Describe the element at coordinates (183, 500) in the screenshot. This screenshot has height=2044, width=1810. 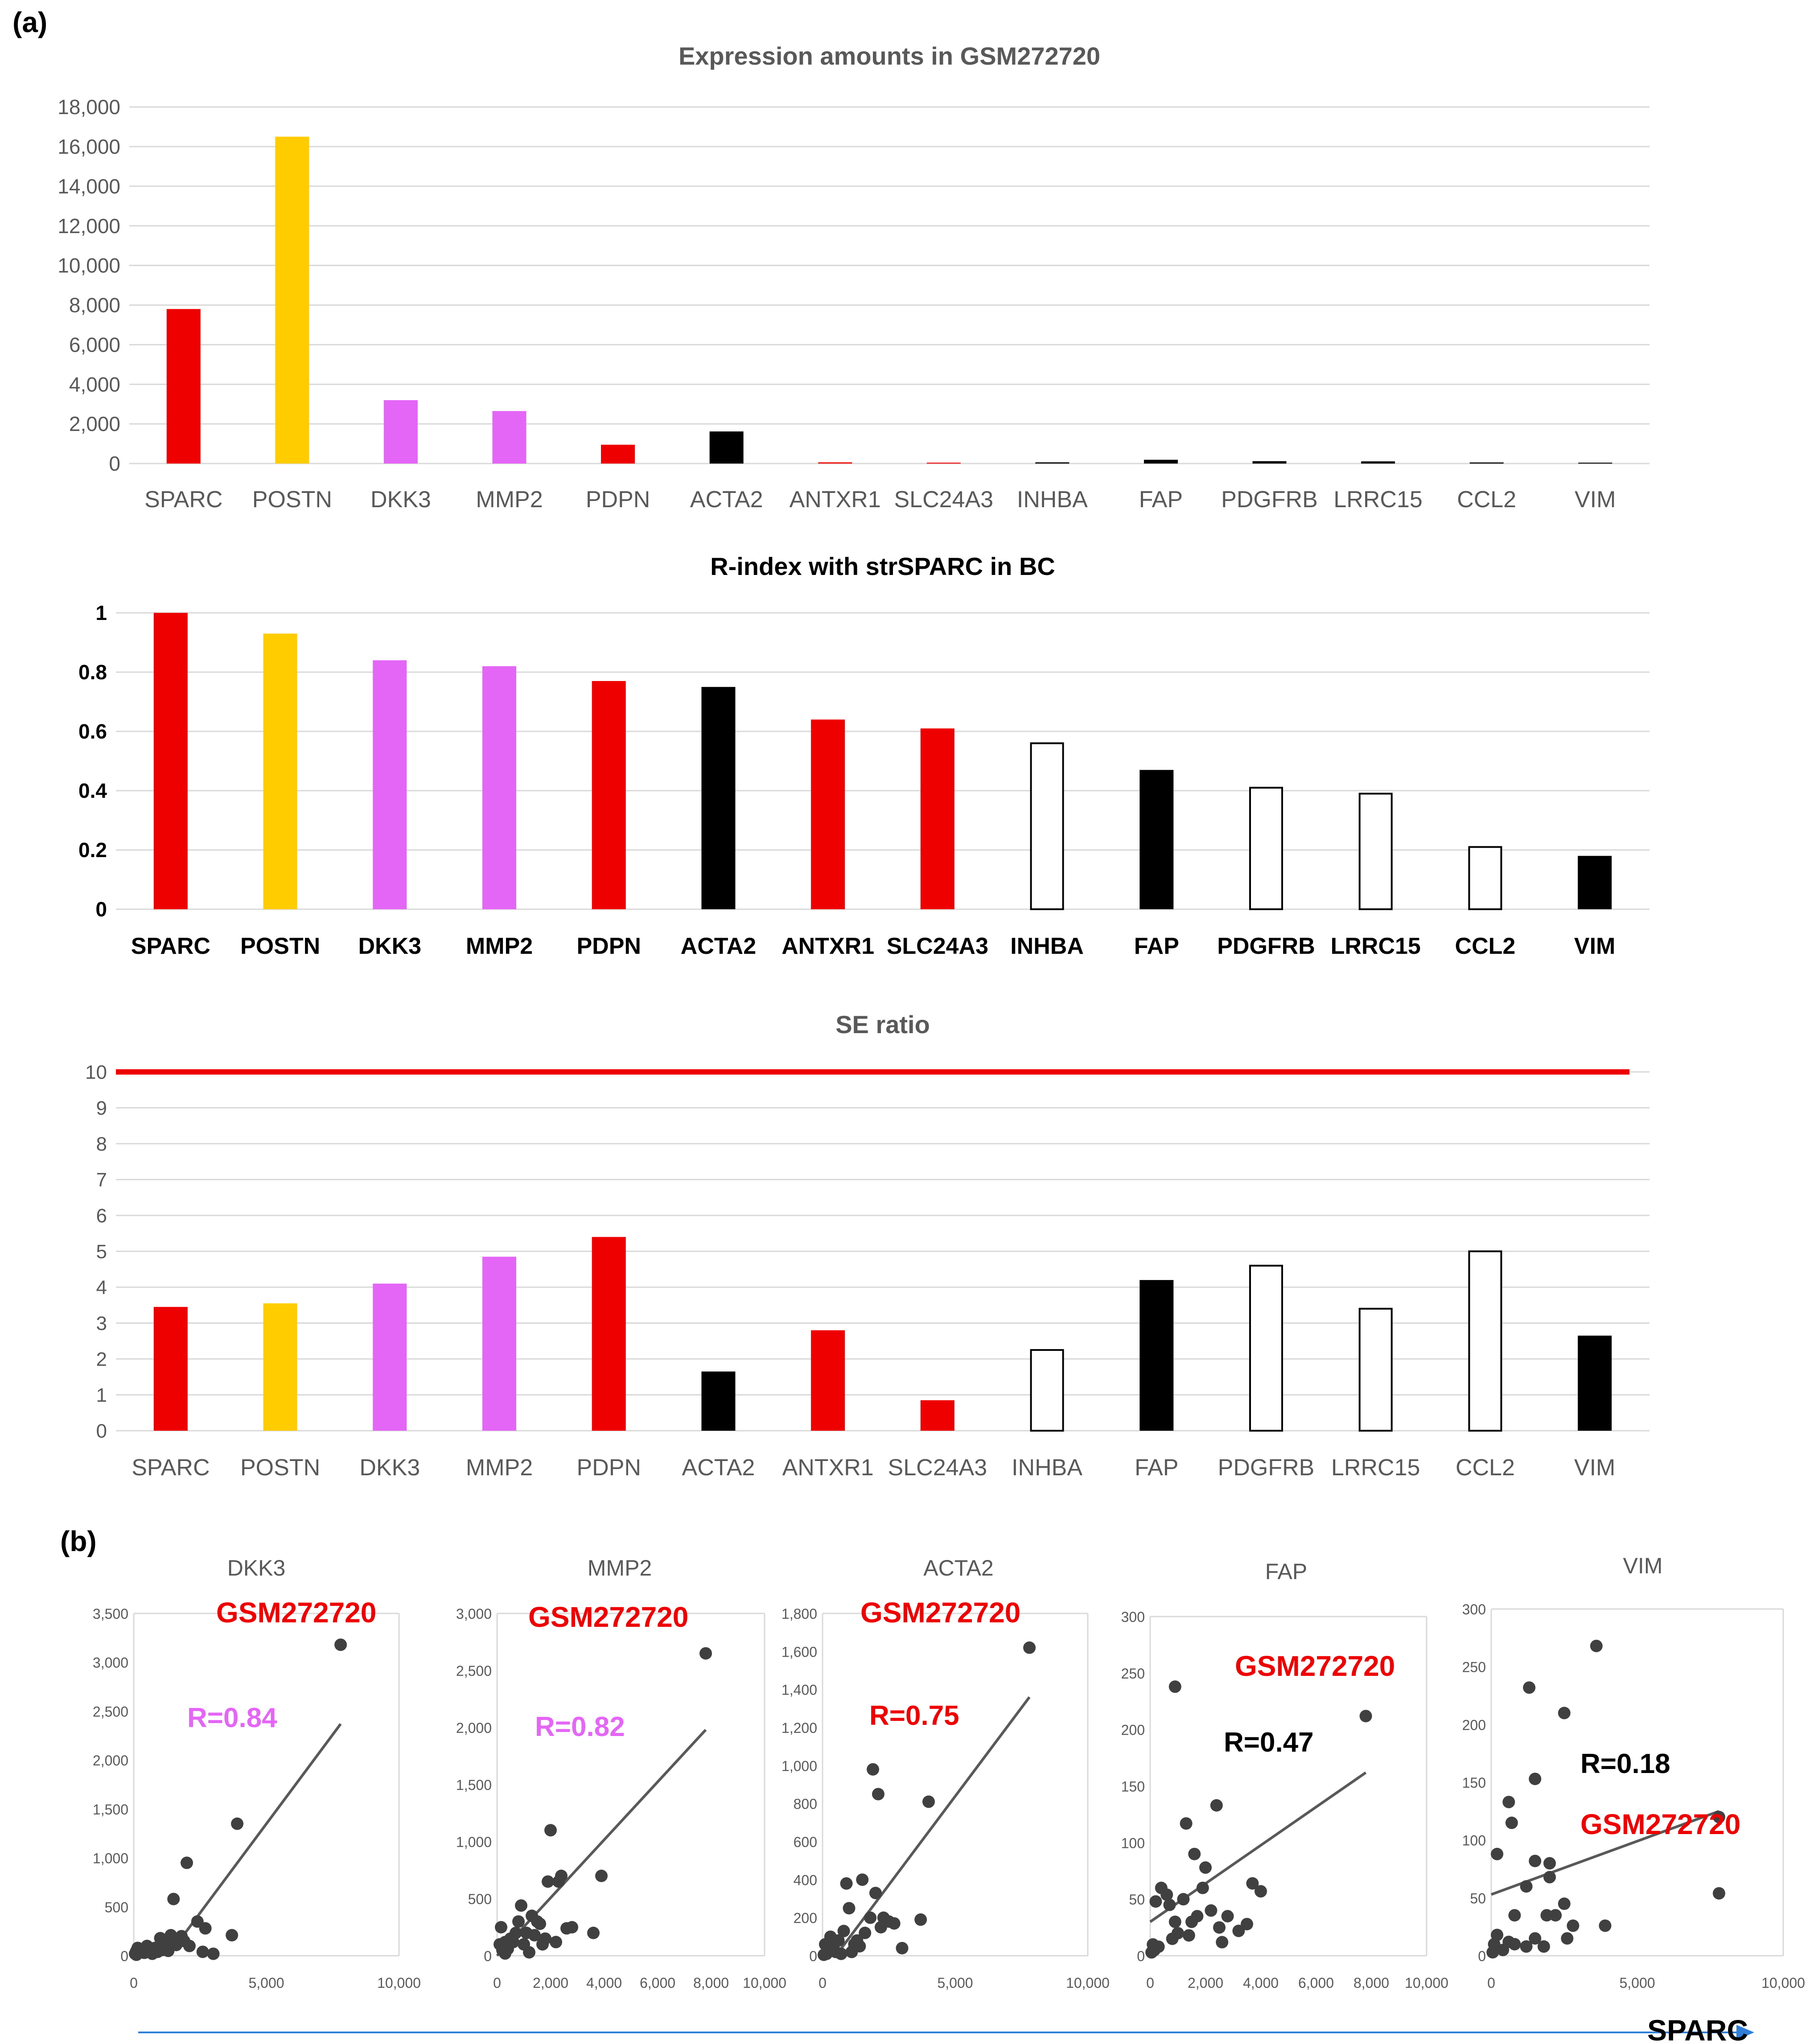
I see `x-category-label: SPARC` at that location.